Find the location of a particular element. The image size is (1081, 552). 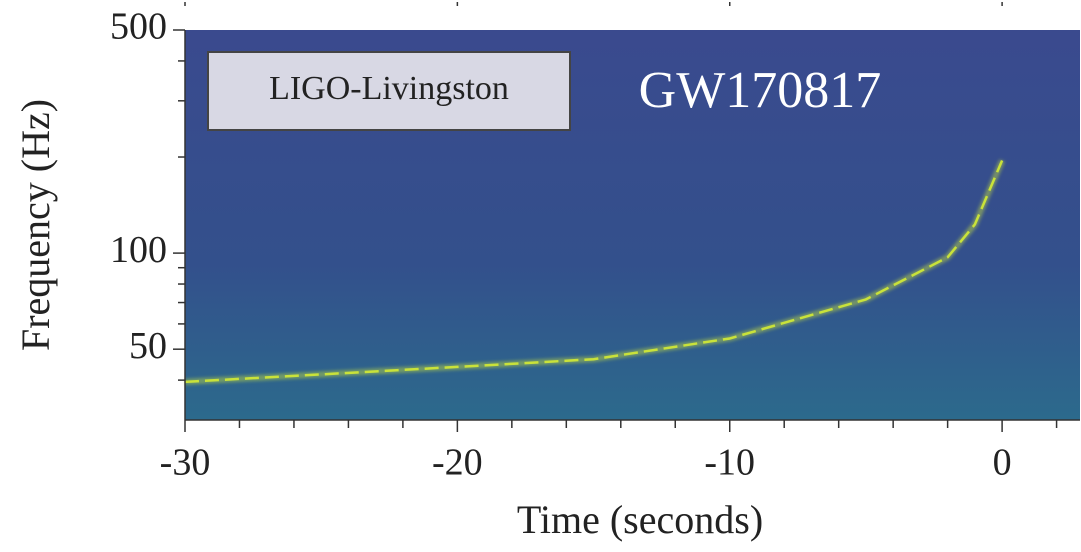

y-axis-label: Frequency (Hz) is located at coordinates (35, 225).